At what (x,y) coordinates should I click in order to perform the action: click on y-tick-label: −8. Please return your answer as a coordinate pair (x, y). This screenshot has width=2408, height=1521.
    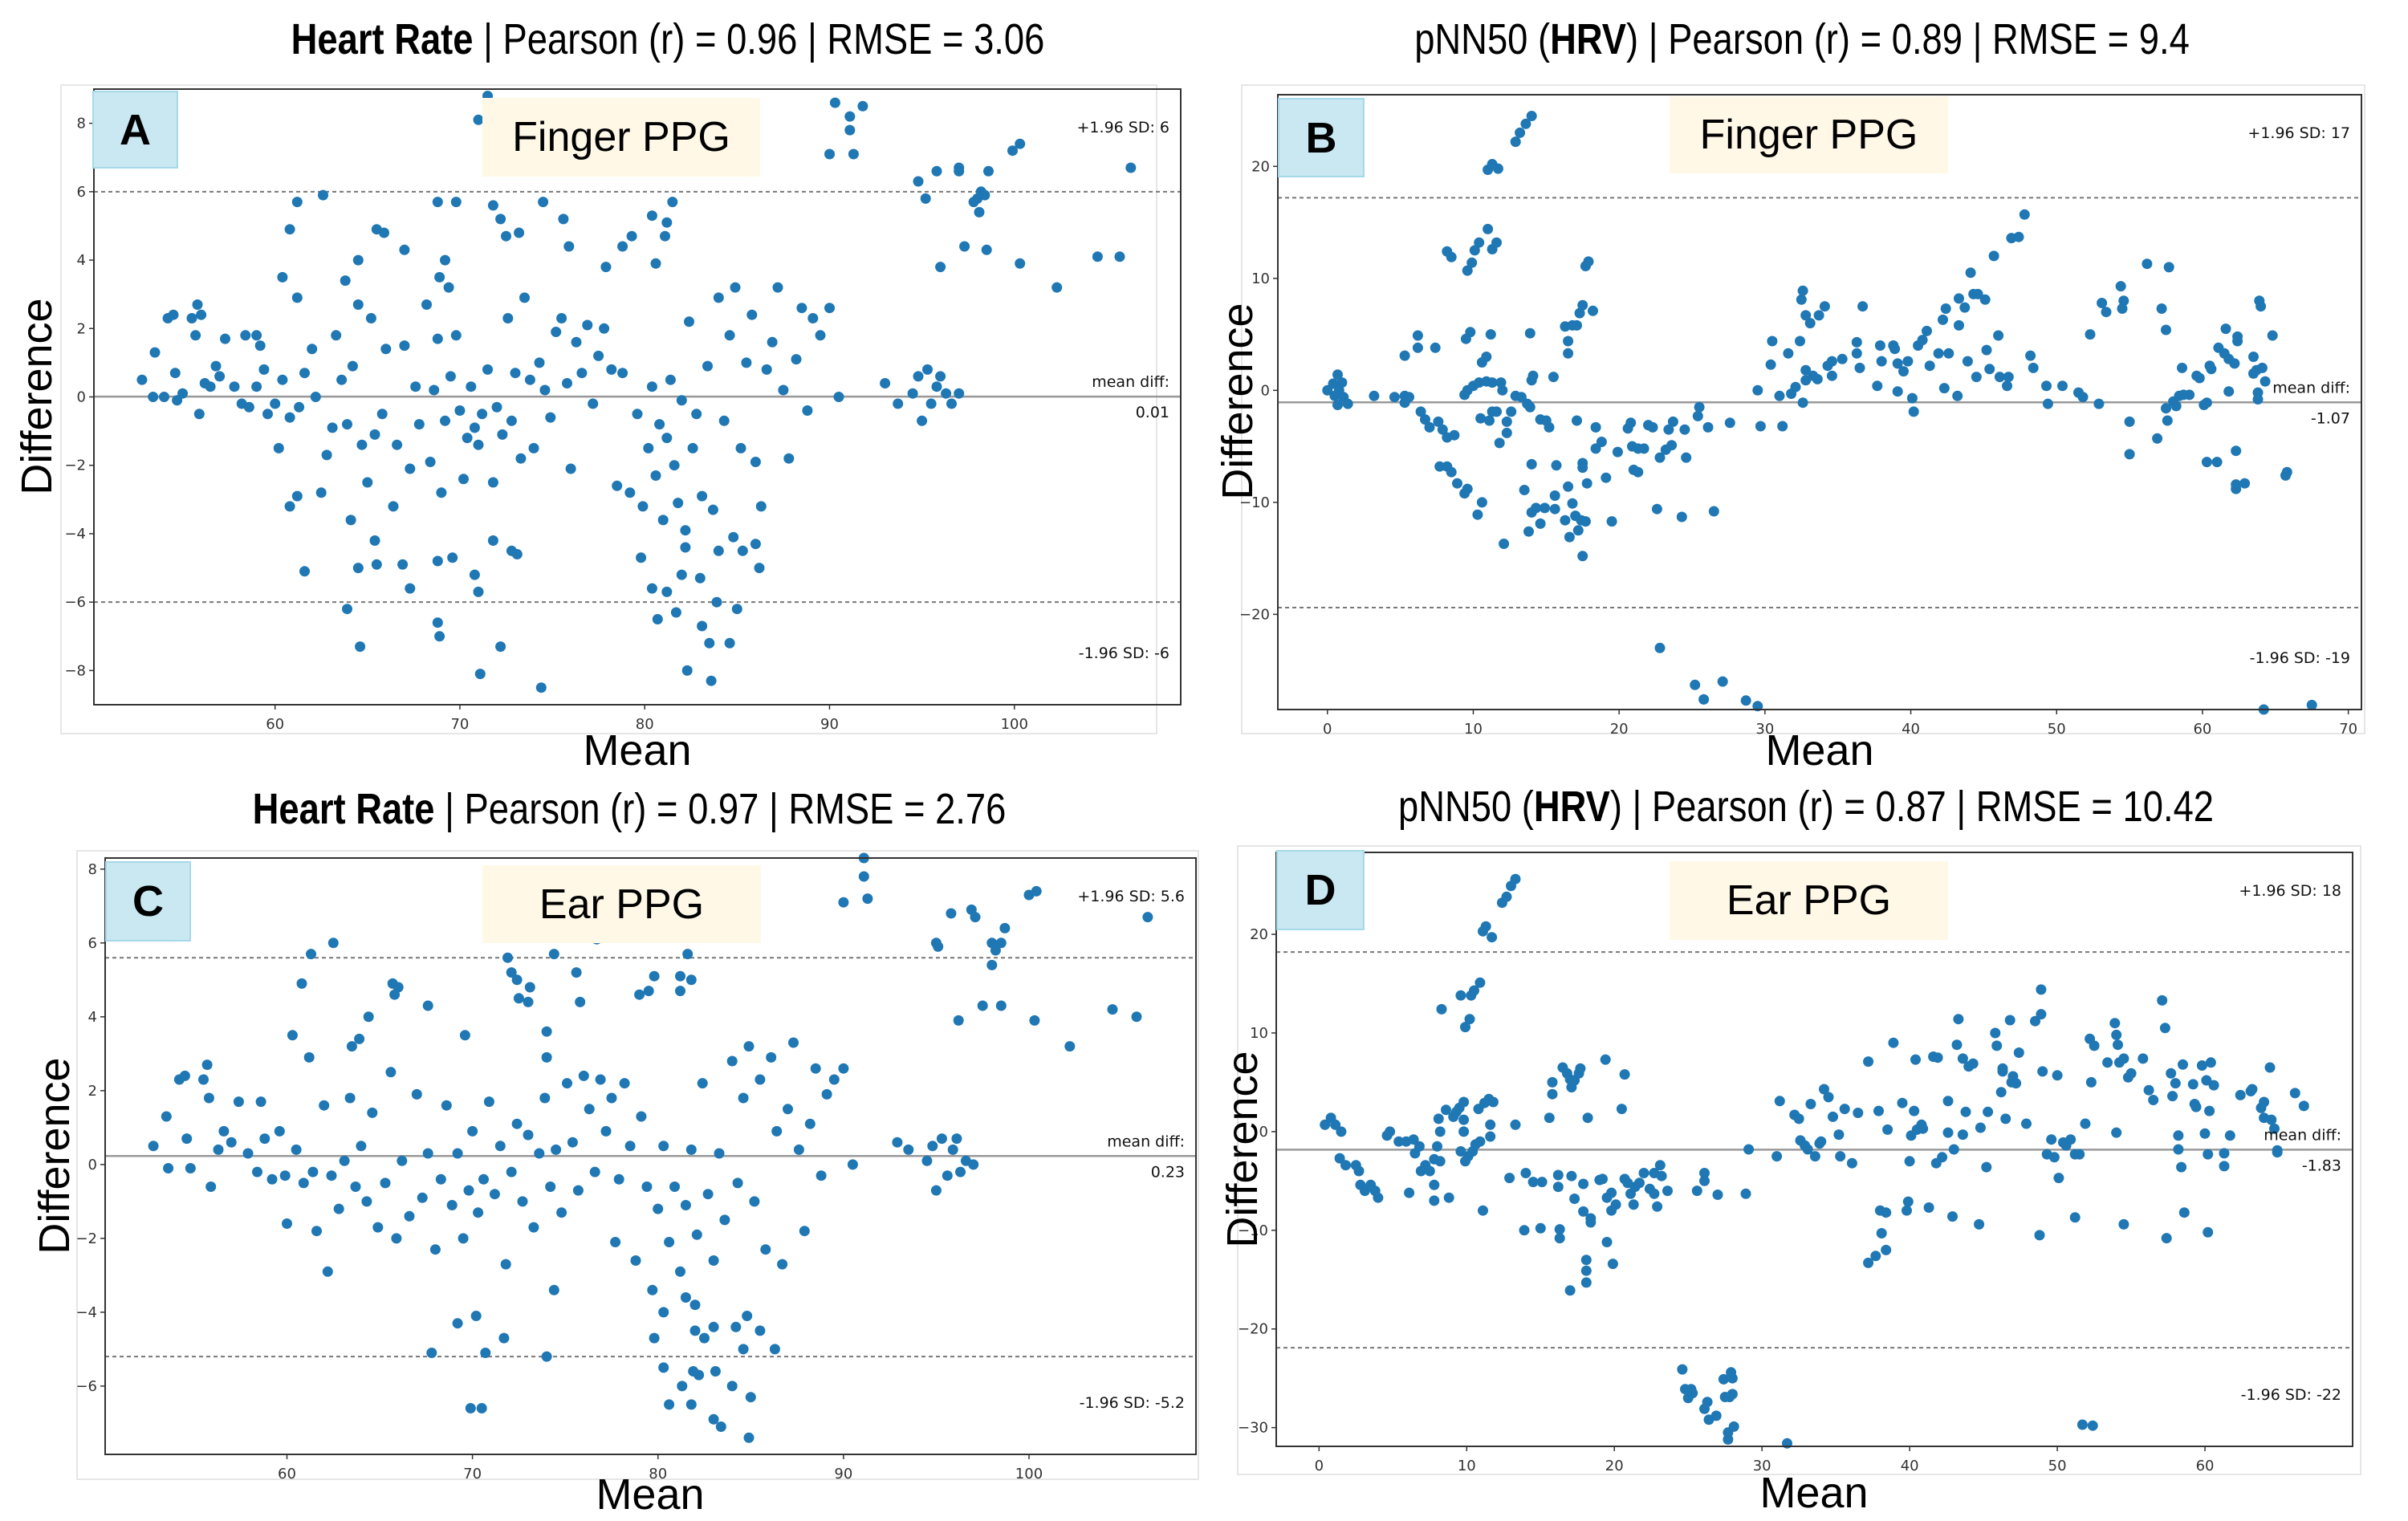
    Looking at the image, I should click on (75, 670).